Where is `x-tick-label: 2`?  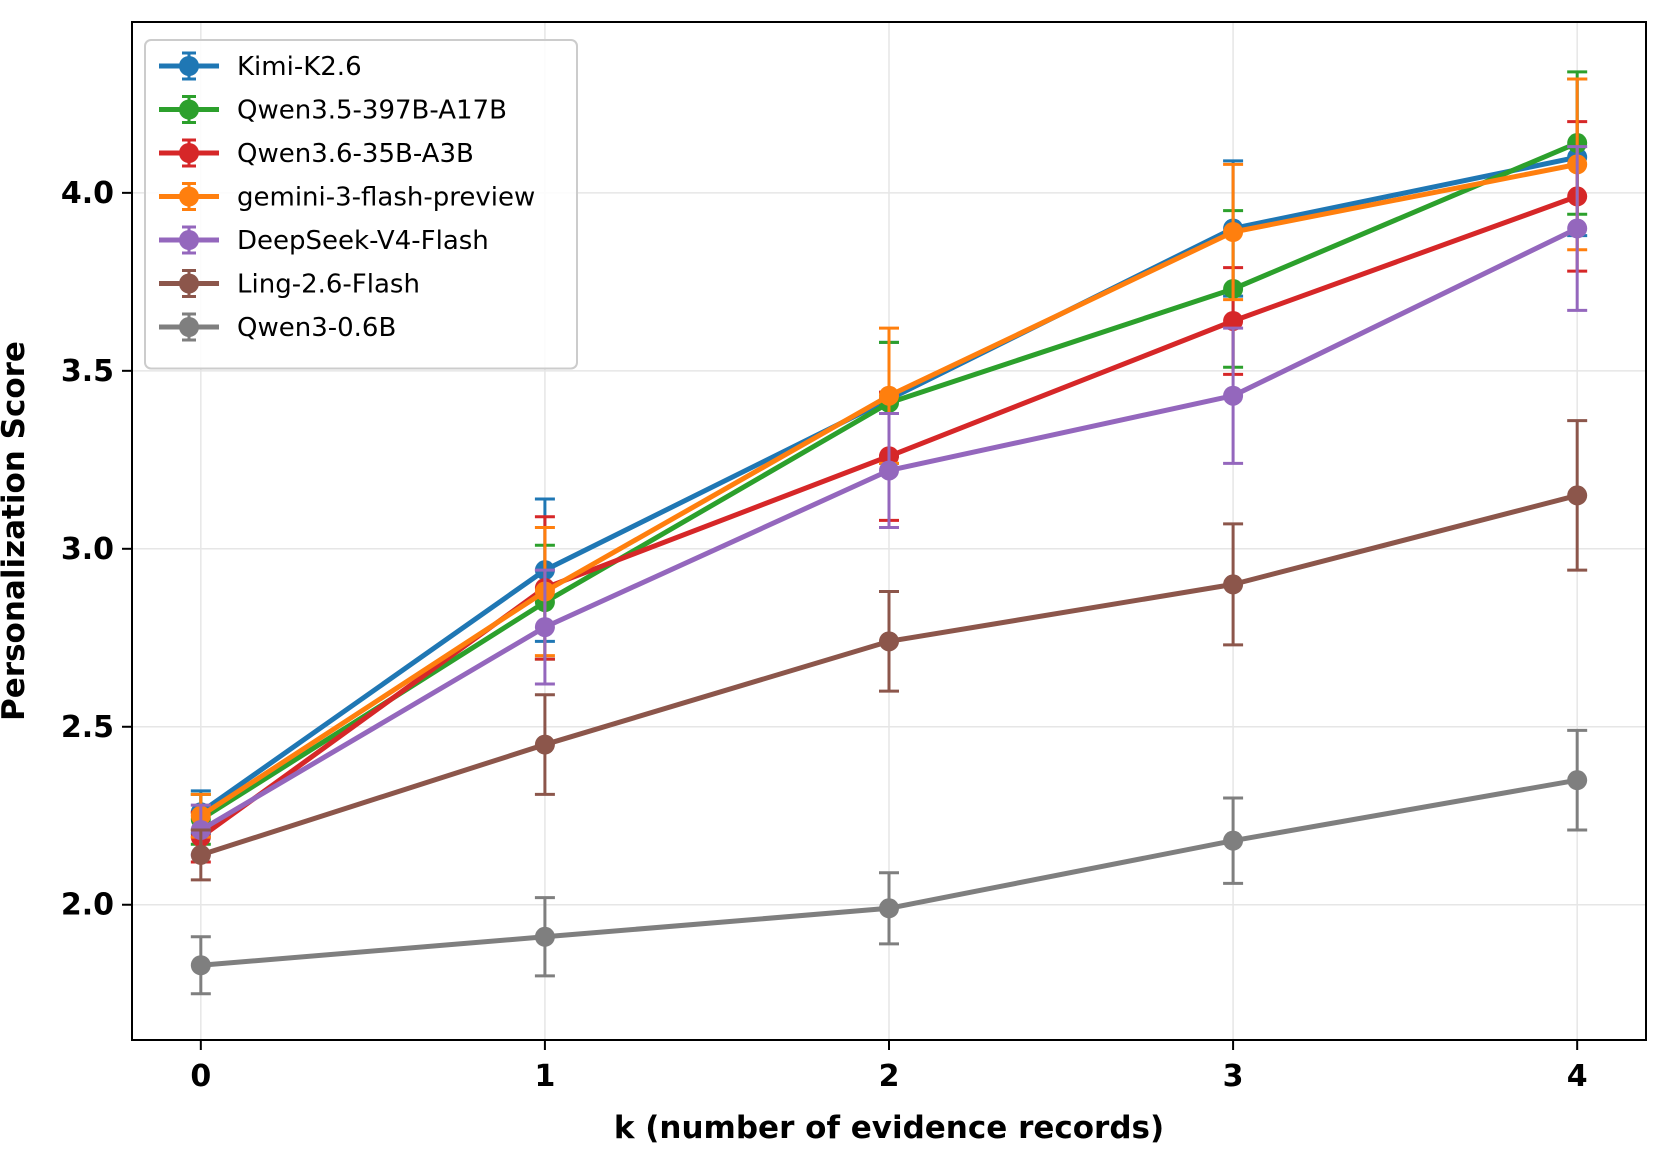 x-tick-label: 2 is located at coordinates (889, 1076).